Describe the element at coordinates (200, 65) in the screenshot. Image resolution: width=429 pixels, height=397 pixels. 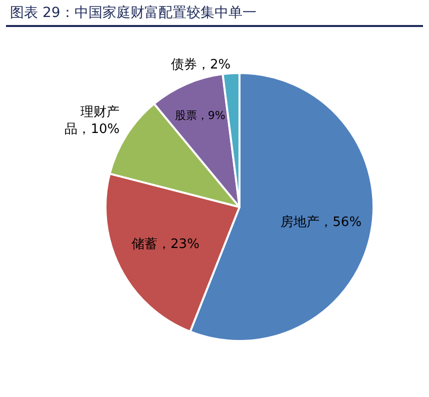
I see `slice-label: 债券，2%` at that location.